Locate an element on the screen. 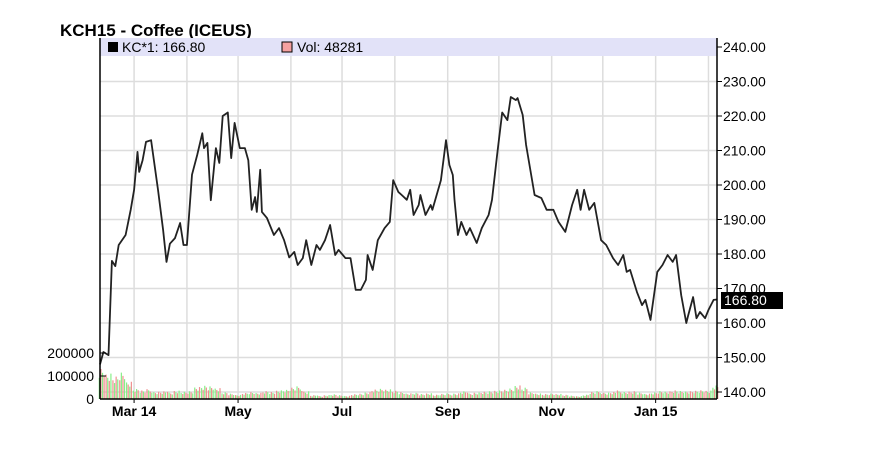 The image size is (889, 462). price-tick-label: 230.00 is located at coordinates (744, 82).